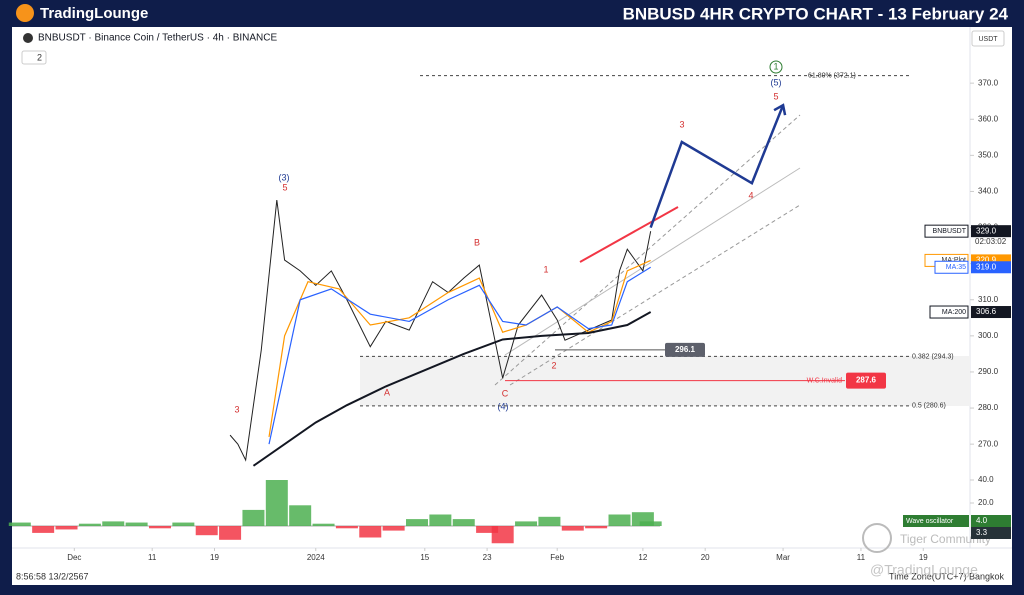 This screenshot has height=595, width=1024. Describe the element at coordinates (717, 166) in the screenshot. I see `projection` at that location.